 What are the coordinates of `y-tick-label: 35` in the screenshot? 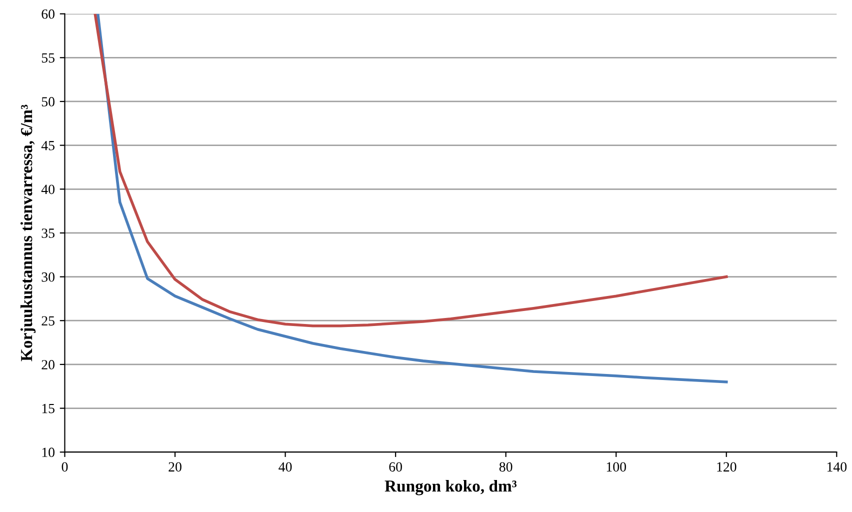 It's located at (48, 233).